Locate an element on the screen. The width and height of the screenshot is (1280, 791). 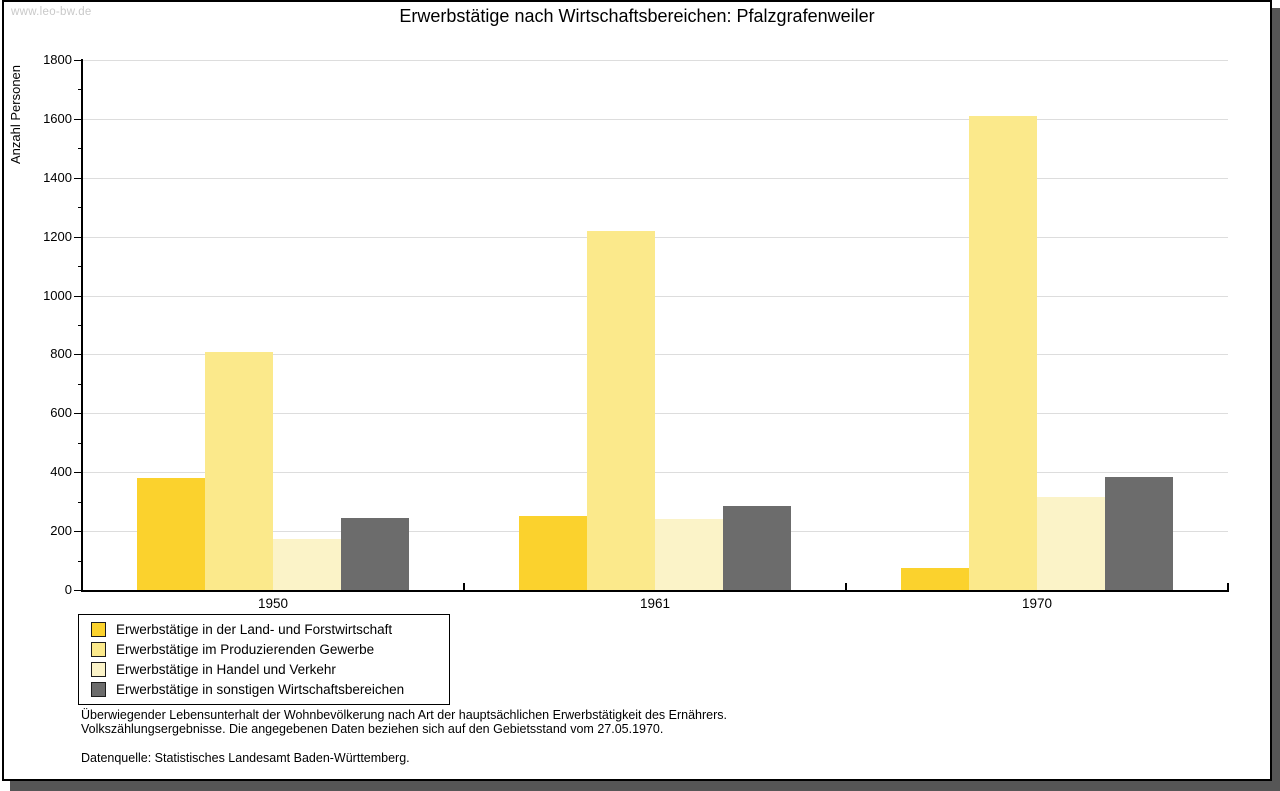
x-tick-label-1970: 1970 is located at coordinates (1037, 603).